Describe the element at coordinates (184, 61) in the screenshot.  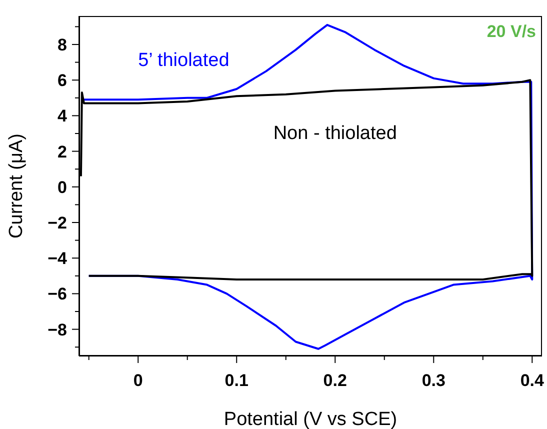
I see `series-label: 5’ thiolated` at that location.